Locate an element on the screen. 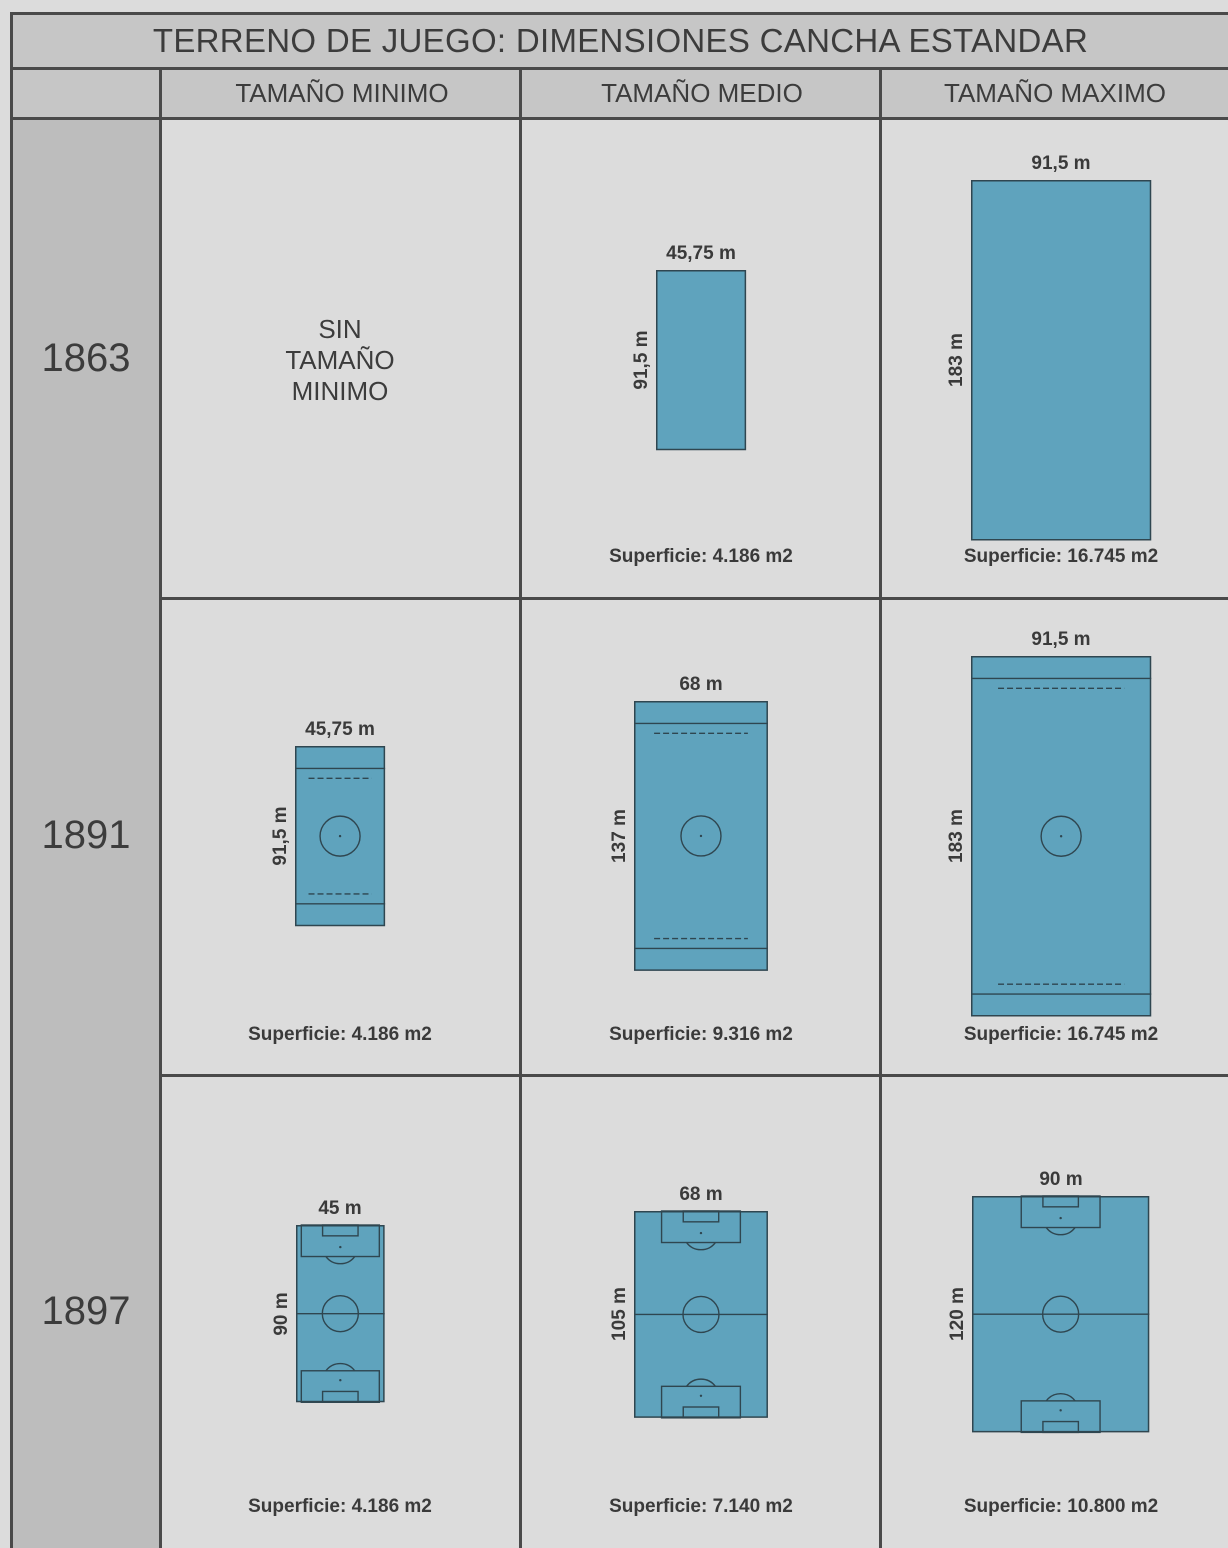 Image resolution: width=1228 pixels, height=1548 pixels. column-header-min: TAMAÑO MINIMO is located at coordinates (340, 95).